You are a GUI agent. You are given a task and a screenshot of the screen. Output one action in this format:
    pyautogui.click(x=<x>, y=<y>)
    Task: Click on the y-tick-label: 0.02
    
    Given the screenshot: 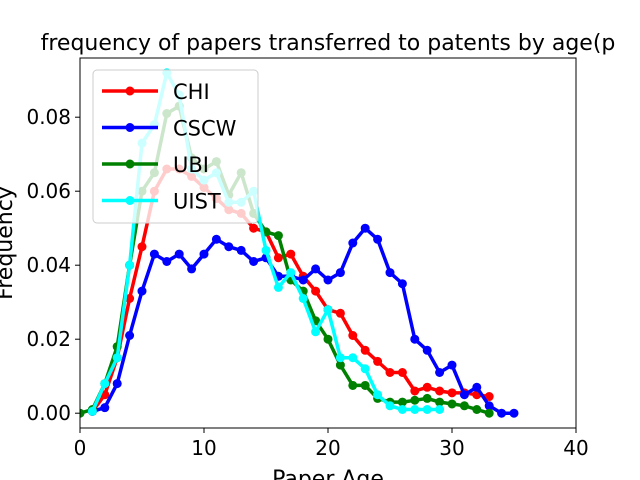 What is the action you would take?
    pyautogui.click(x=48, y=339)
    